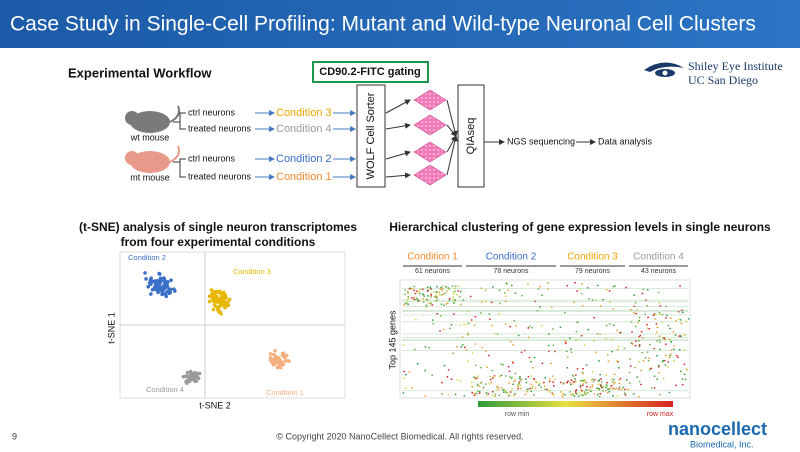 The image size is (800, 452). I want to click on plate, so click(430, 100).